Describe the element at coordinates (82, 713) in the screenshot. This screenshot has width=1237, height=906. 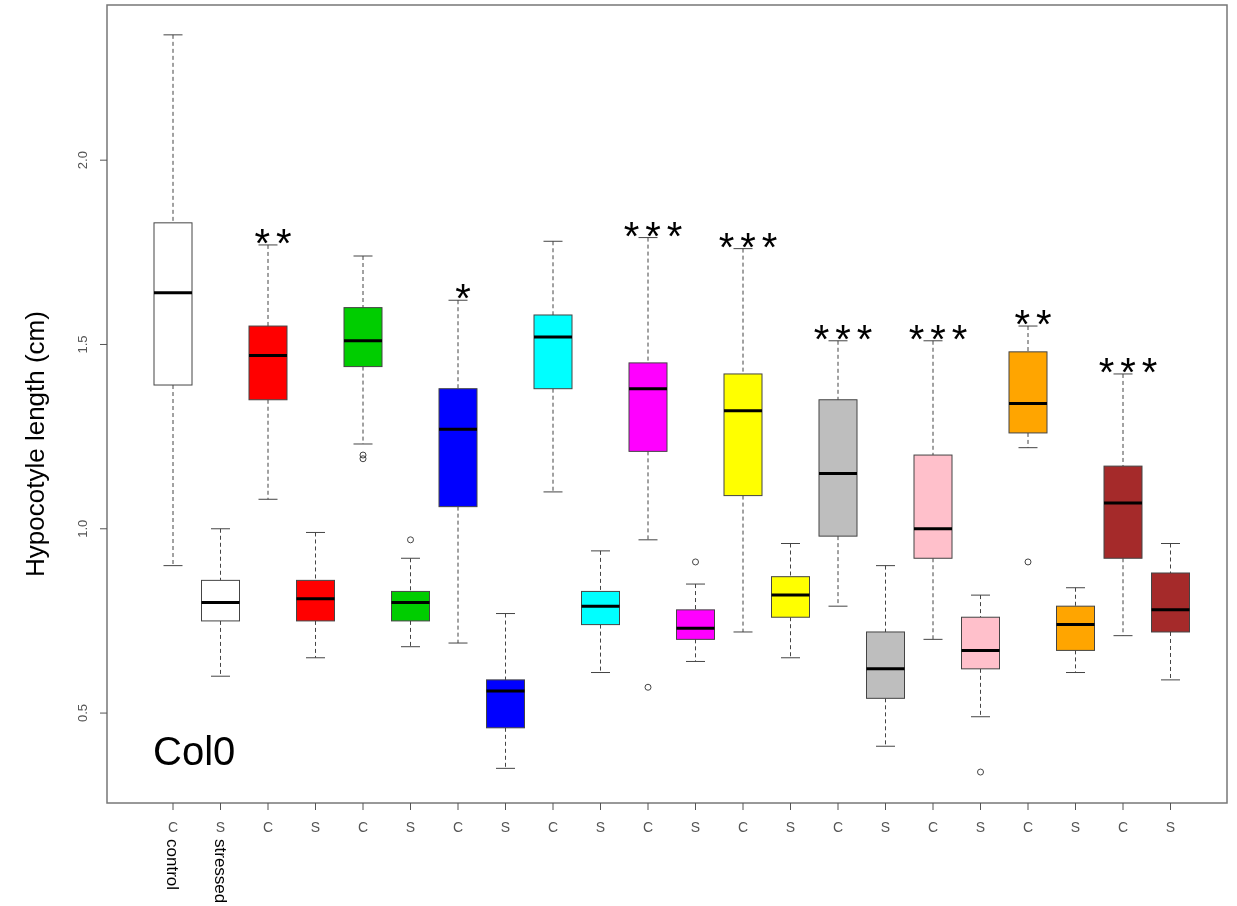
I see `y-tick-label: 0.5` at that location.